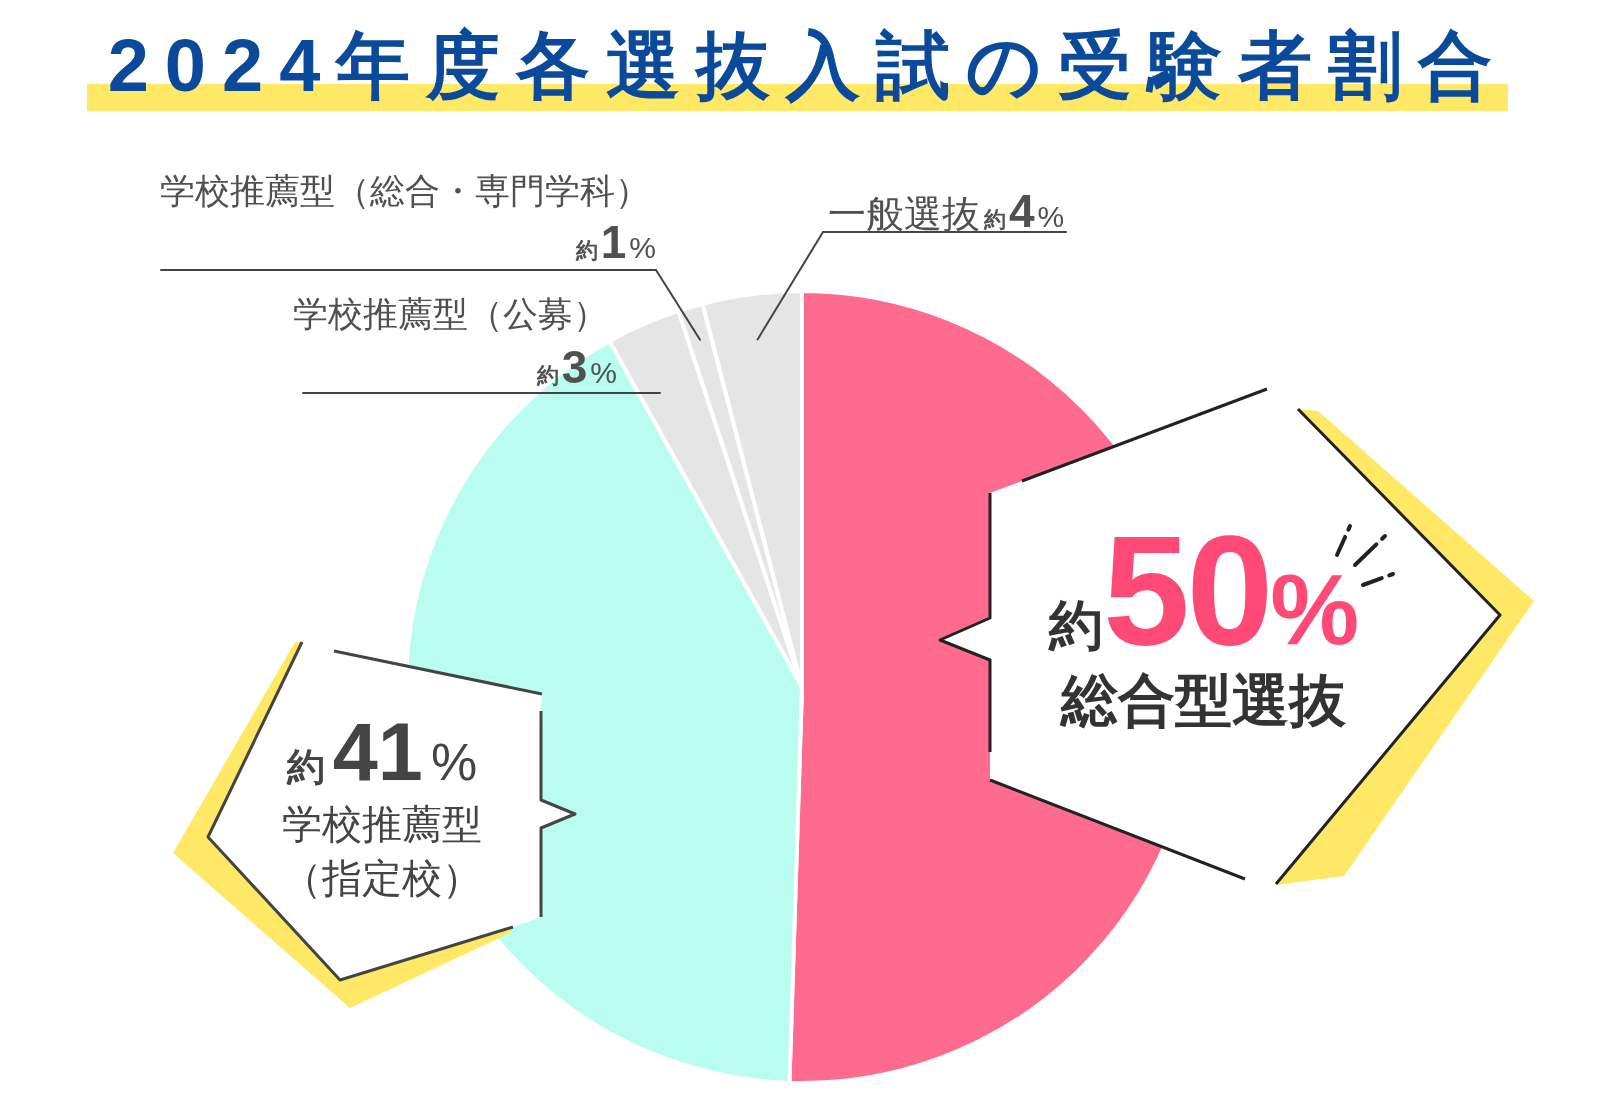  Describe the element at coordinates (576, 367) in the screenshot. I see `data-label: 約3%` at that location.